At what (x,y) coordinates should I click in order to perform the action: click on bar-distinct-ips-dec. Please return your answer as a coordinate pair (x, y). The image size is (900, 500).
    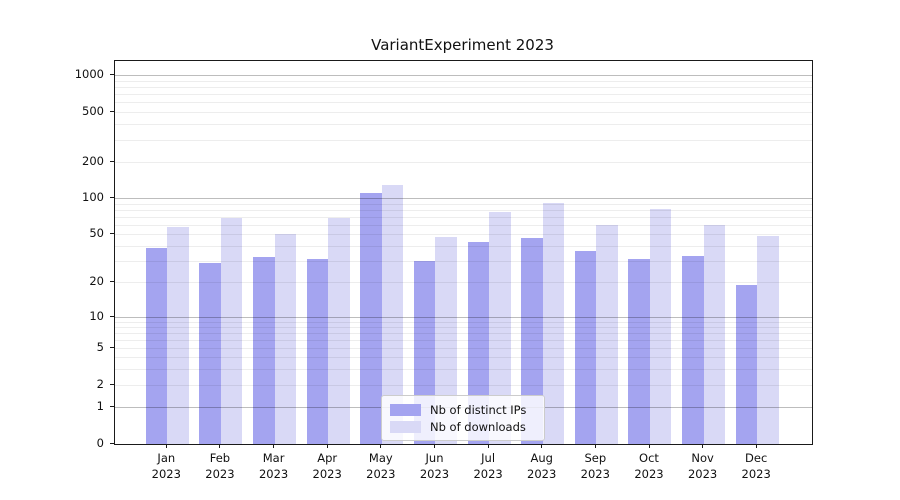
    Looking at the image, I should click on (746, 364).